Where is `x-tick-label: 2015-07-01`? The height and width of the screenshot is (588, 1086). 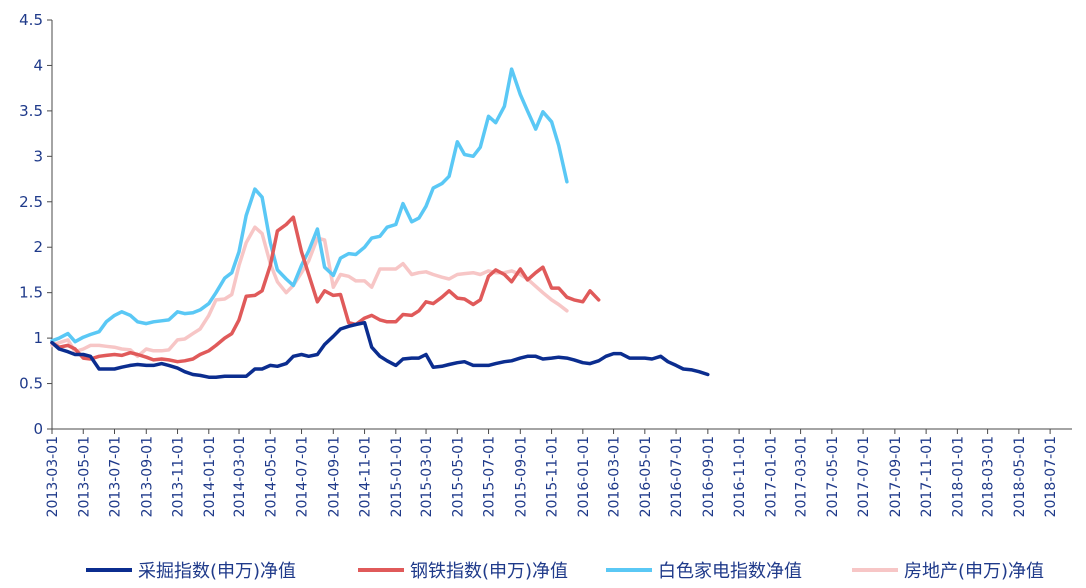
x-tick-label: 2015-07-01 is located at coordinates (490, 476).